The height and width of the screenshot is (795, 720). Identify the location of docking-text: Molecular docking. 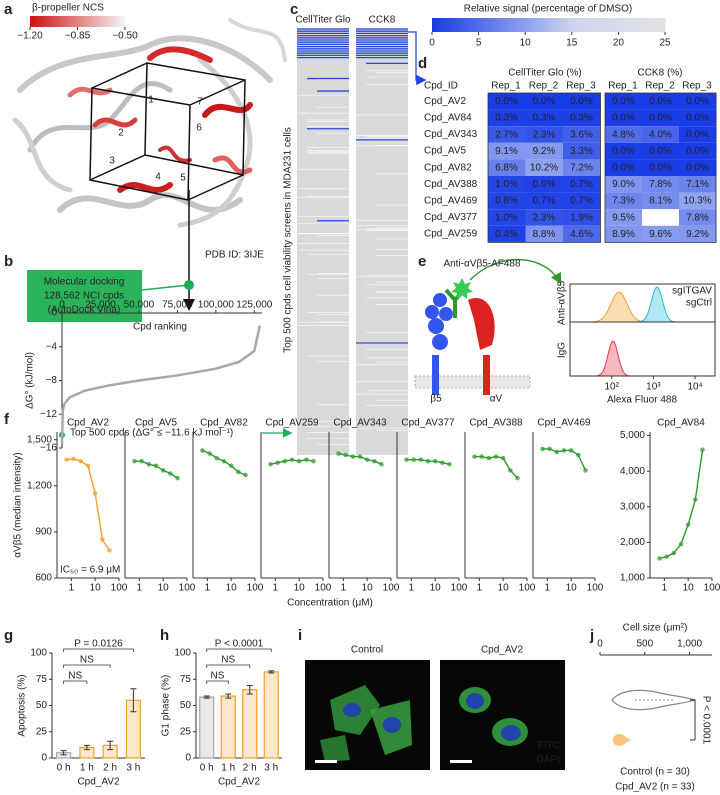
(84, 282).